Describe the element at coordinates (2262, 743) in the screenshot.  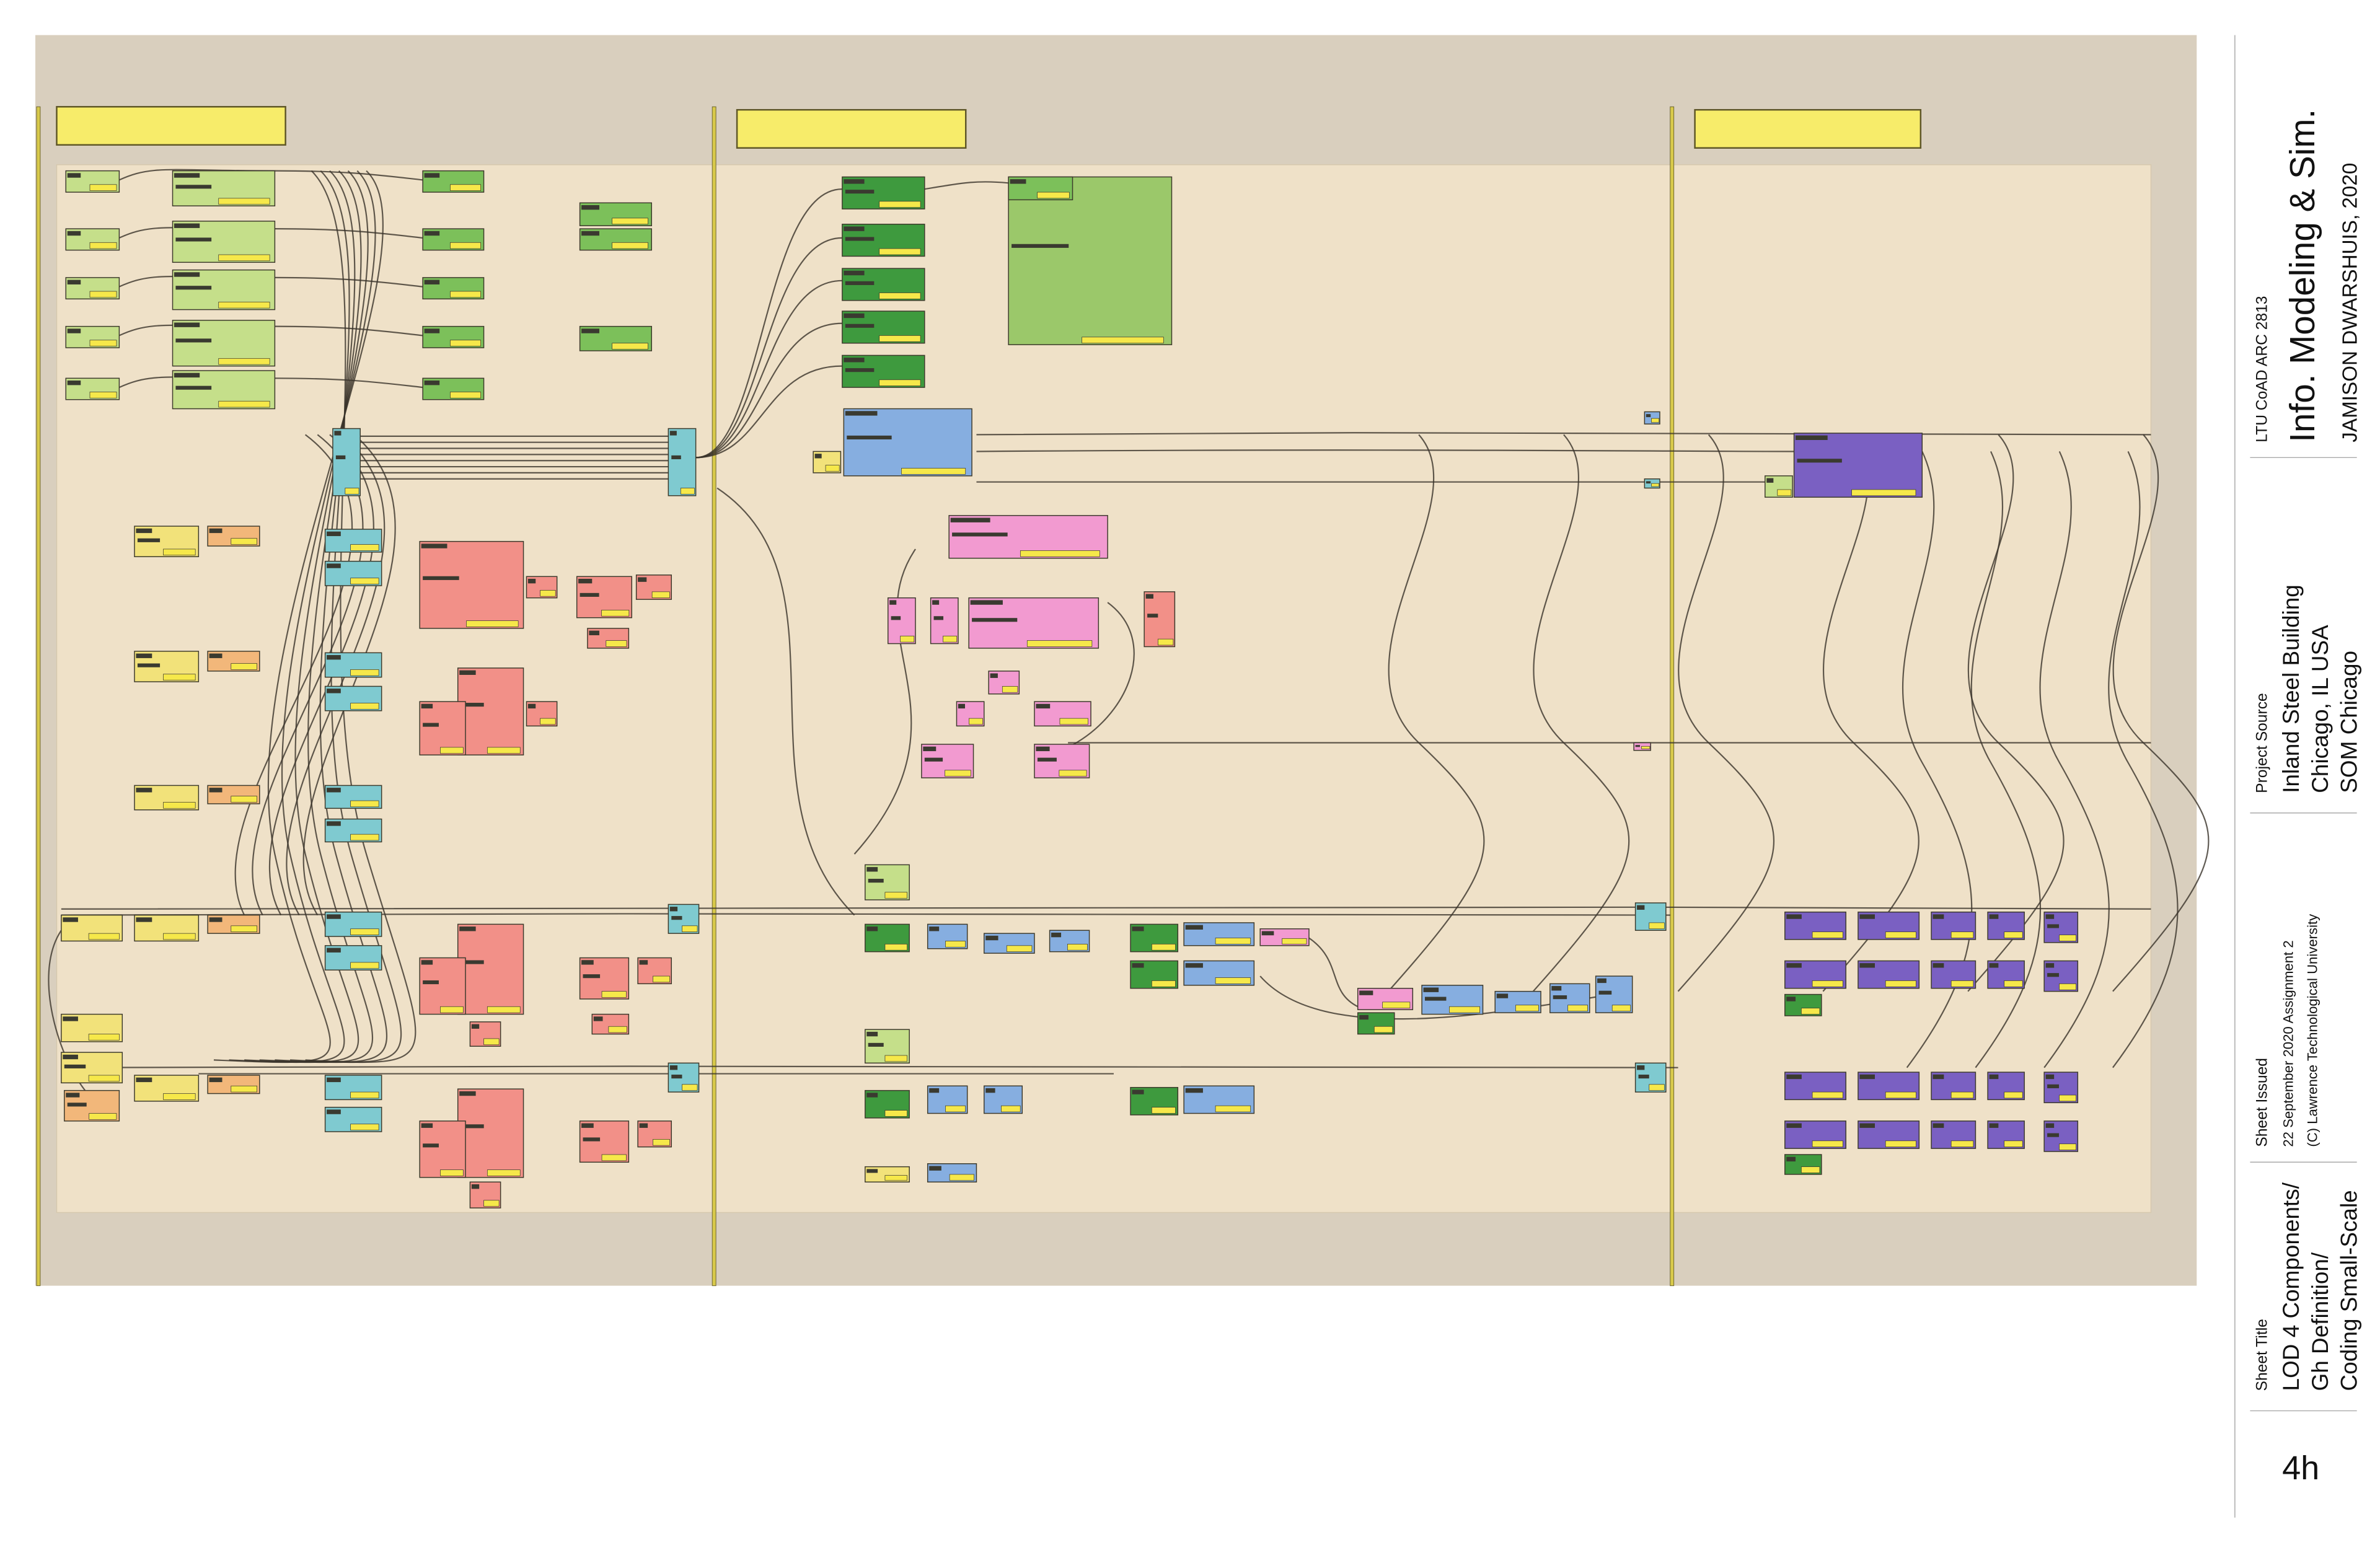
I see `project-source-label: Project Source` at that location.